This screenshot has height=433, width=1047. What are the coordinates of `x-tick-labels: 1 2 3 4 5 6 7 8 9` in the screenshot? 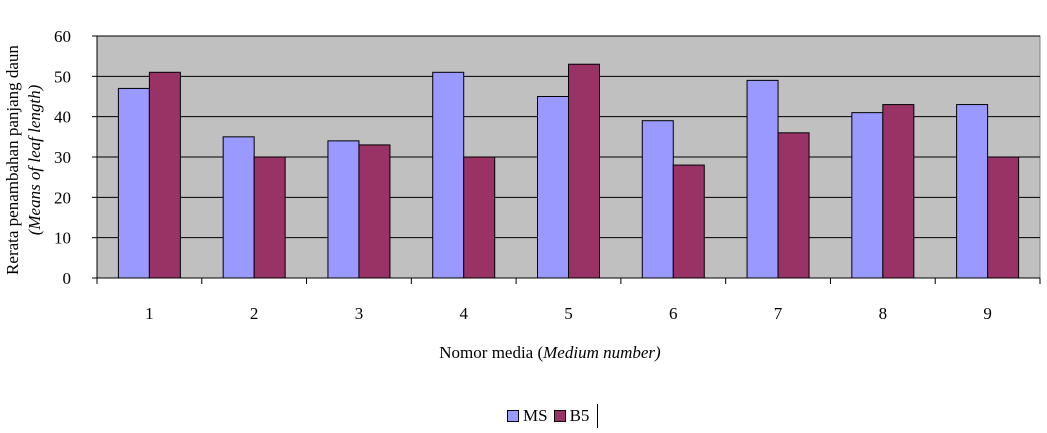 It's located at (568, 313).